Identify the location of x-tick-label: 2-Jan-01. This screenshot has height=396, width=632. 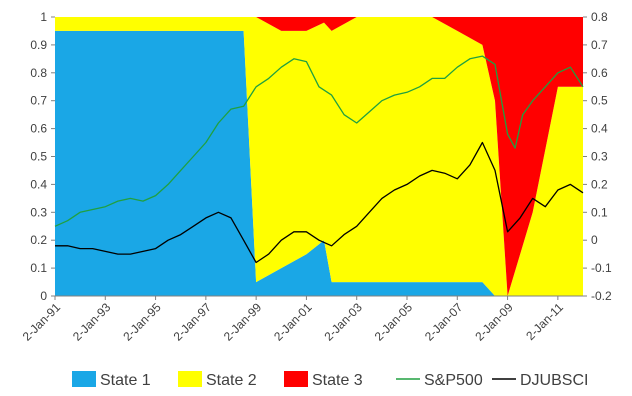
(293, 322).